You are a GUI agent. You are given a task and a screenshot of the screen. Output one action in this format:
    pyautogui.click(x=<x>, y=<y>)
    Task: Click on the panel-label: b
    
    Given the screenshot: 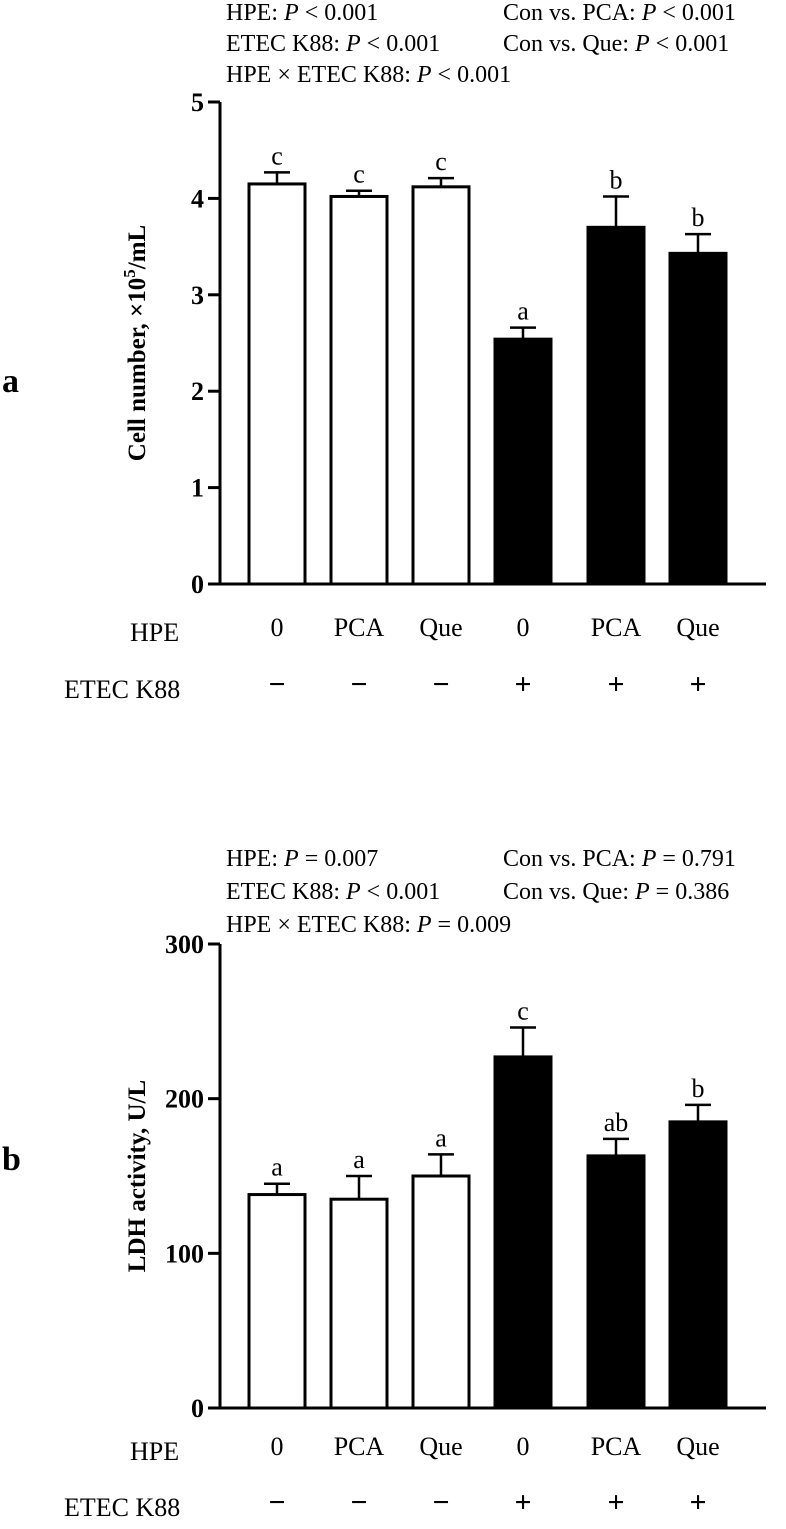 What is the action you would take?
    pyautogui.click(x=11, y=1159)
    